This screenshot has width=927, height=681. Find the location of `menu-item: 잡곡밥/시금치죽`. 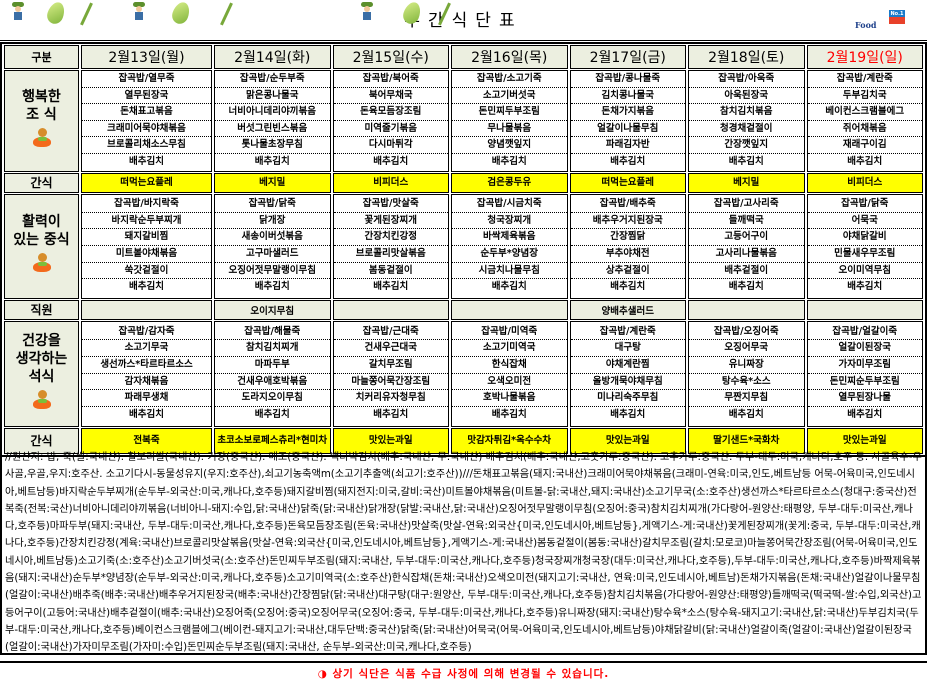

menu-item: 잡곡밥/시금치죽 is located at coordinates (509, 204).